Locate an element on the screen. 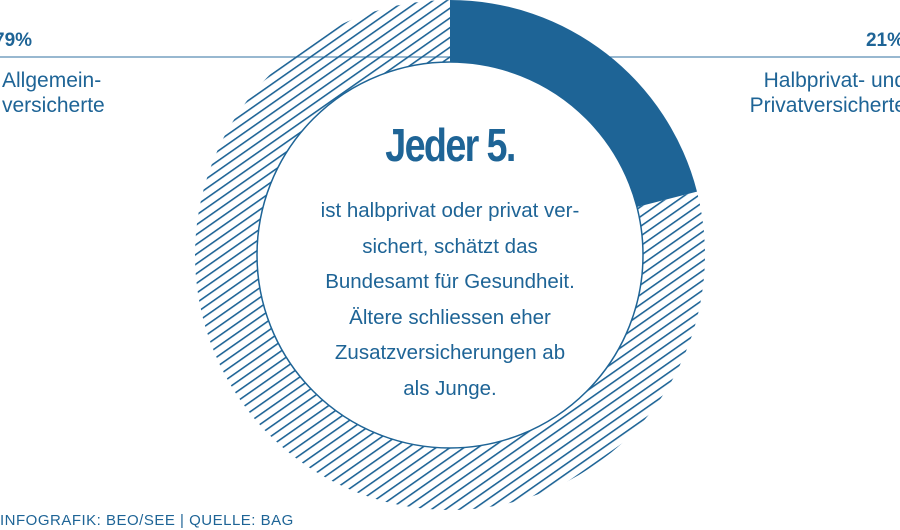  source-credit: INFOGRAFIK: BEO/SEE | QUELLE: BAG is located at coordinates (147, 520).